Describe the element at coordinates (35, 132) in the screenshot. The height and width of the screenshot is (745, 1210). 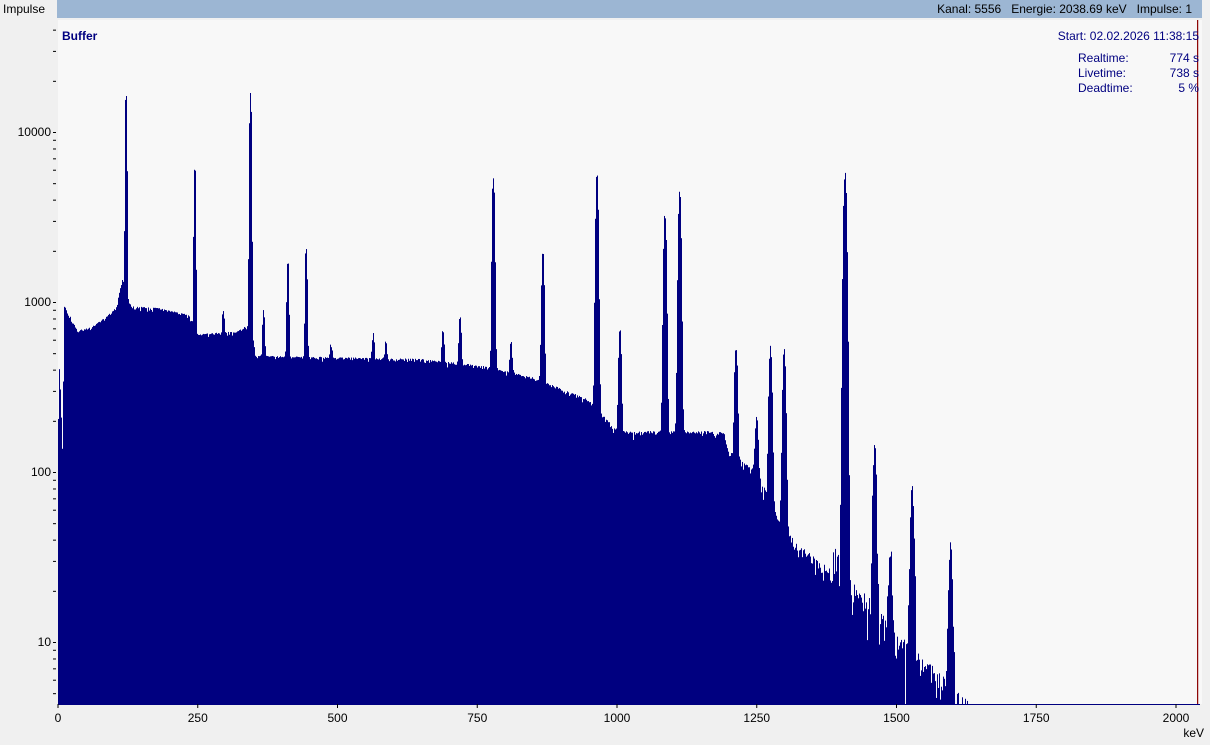
I see `y-tick-label: 10000` at that location.